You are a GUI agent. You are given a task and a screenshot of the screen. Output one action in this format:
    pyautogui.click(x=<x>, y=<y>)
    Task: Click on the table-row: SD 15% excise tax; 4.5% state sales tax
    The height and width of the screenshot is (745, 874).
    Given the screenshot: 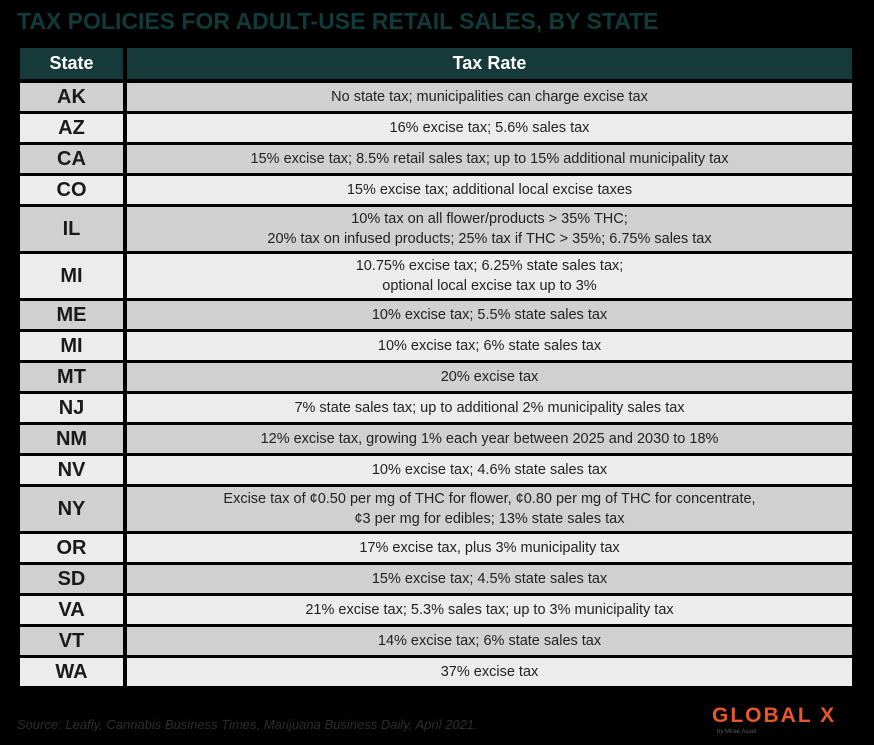 What is the action you would take?
    pyautogui.click(x=436, y=580)
    